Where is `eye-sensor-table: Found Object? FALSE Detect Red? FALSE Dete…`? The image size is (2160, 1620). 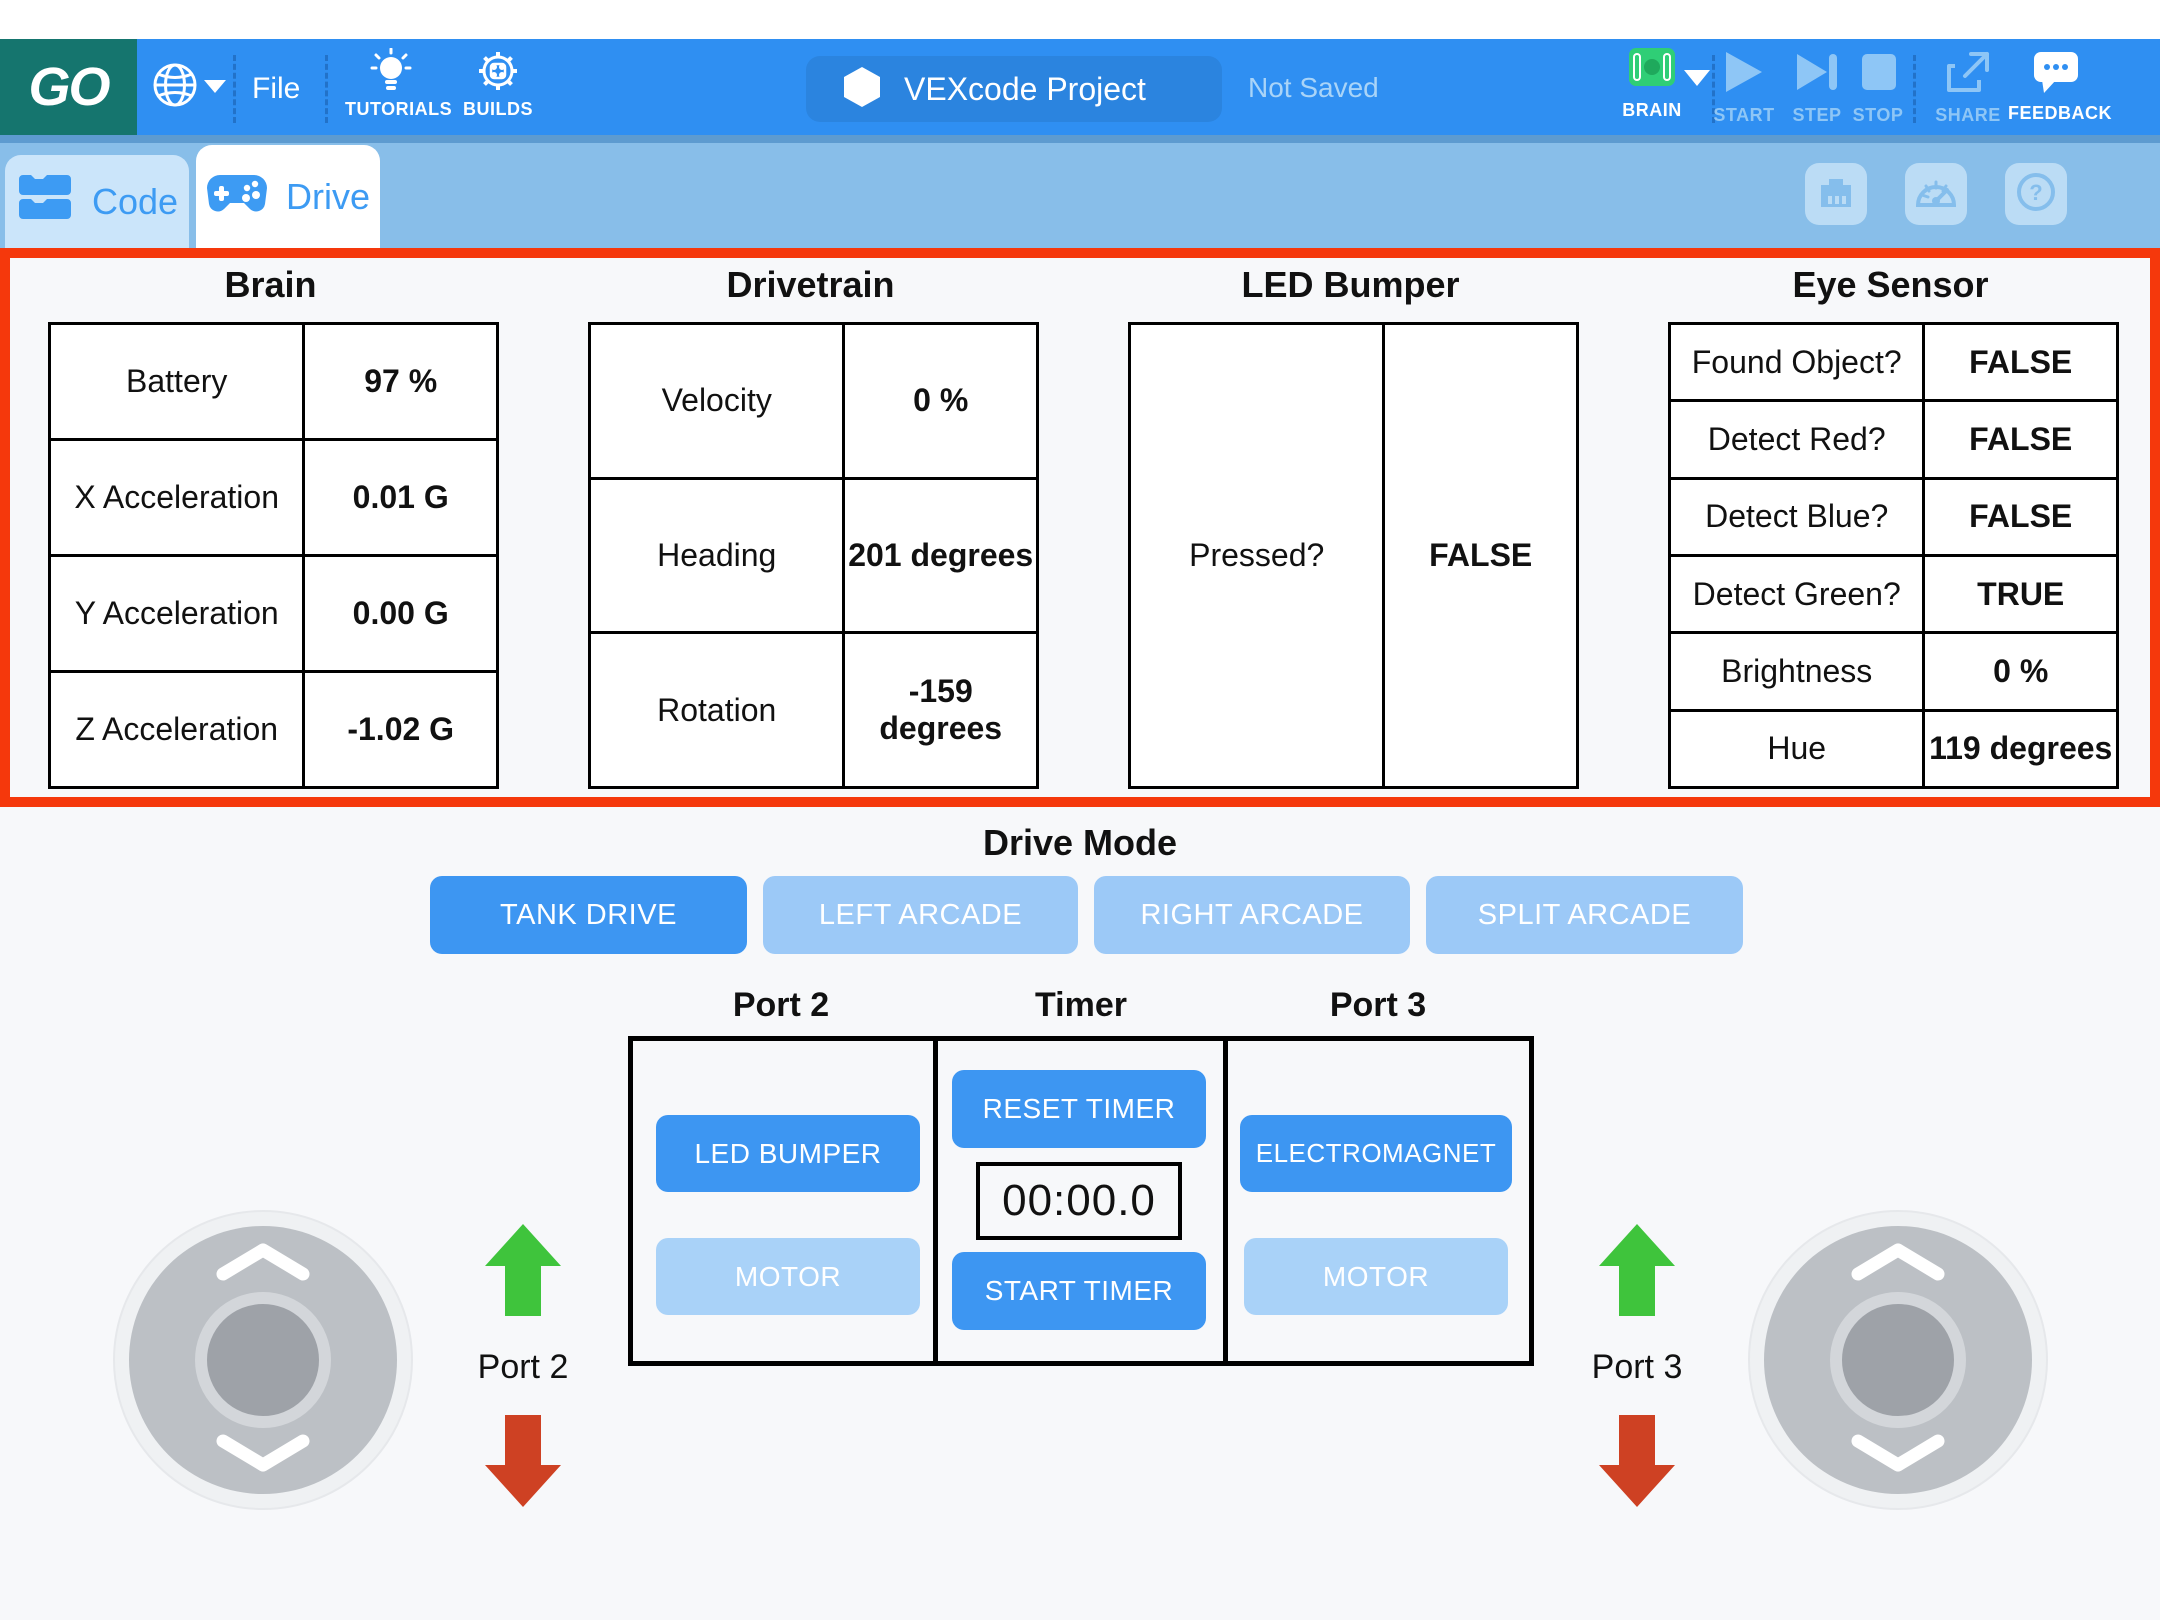
eye-sensor-table: Found Object? FALSE Detect Red? FALSE Dete… is located at coordinates (1893, 555).